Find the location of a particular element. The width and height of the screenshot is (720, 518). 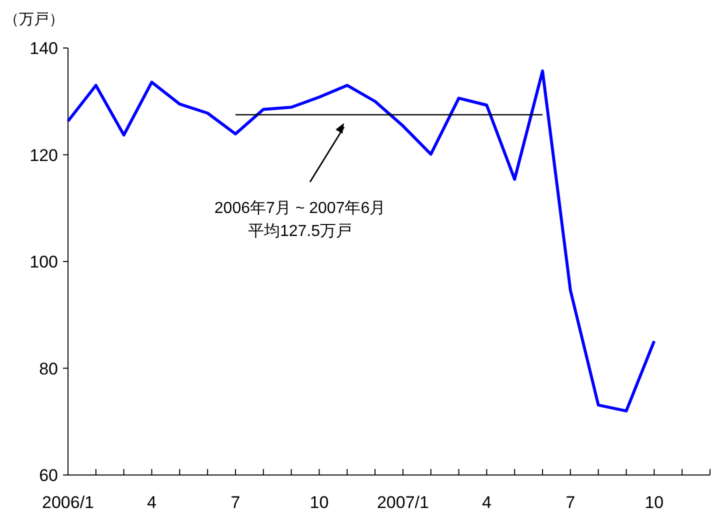

x-tick-label: 2007/1 is located at coordinates (402, 502).